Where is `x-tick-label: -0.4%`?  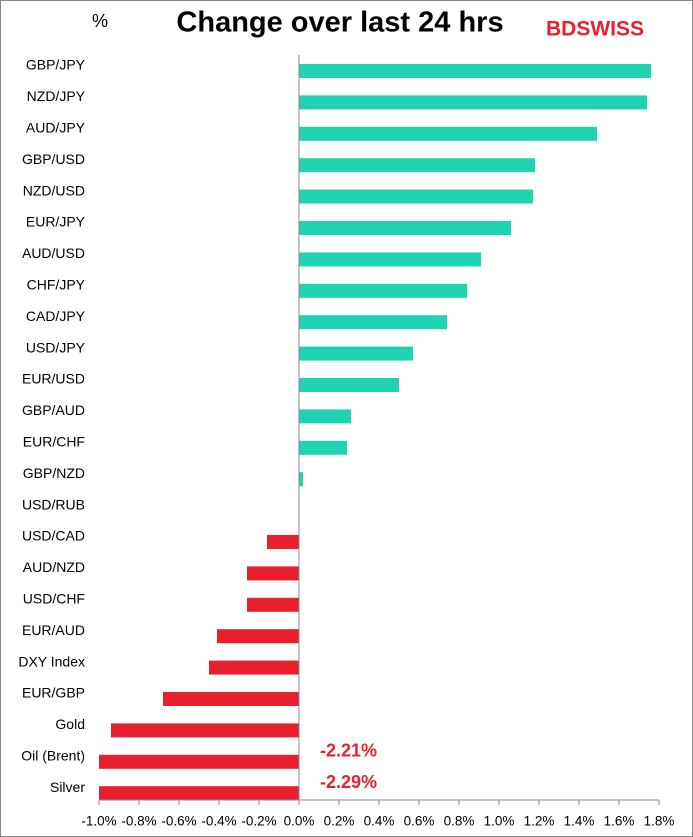
x-tick-label: -0.4% is located at coordinates (218, 821).